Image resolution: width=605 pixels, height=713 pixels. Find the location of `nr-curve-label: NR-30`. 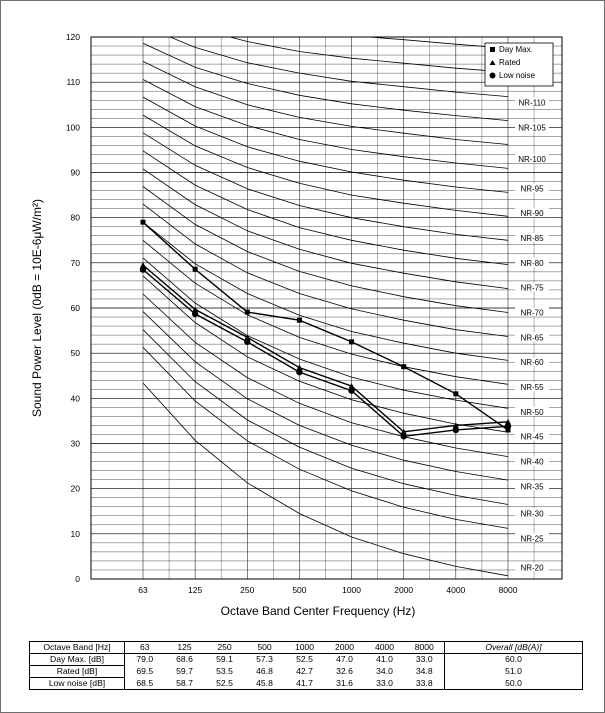

nr-curve-label: NR-30 is located at coordinates (532, 514).